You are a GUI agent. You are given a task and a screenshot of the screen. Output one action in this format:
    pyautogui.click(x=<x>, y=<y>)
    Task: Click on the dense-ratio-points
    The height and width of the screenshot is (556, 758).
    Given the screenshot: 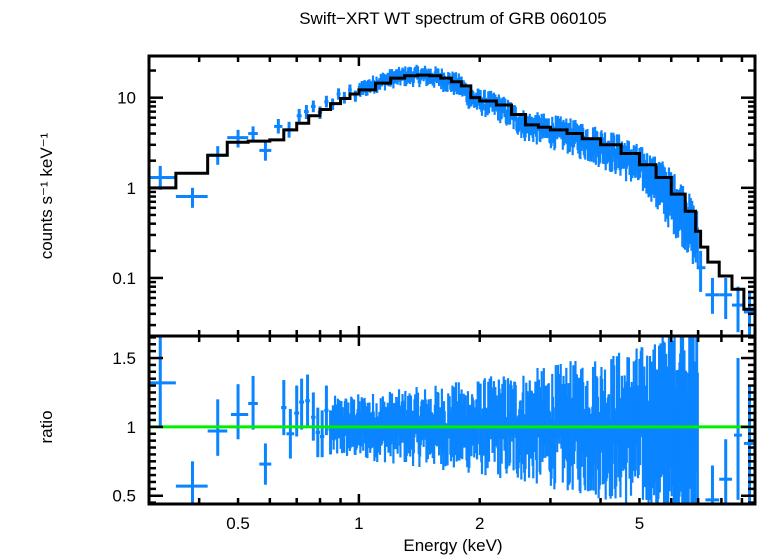 What is the action you would take?
    pyautogui.click(x=515, y=420)
    